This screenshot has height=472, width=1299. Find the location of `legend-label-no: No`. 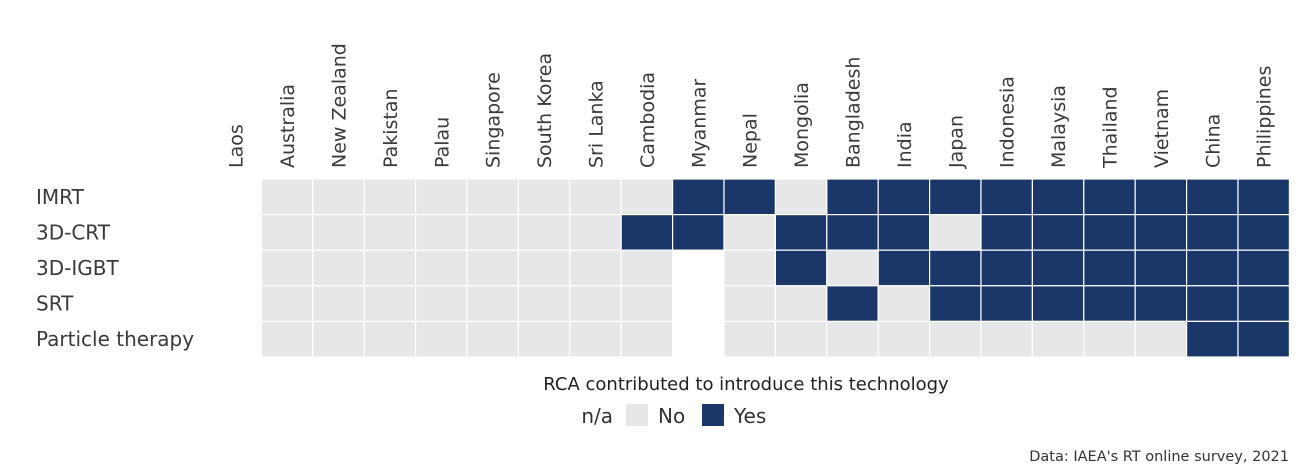

legend-label-no: No is located at coordinates (671, 416).